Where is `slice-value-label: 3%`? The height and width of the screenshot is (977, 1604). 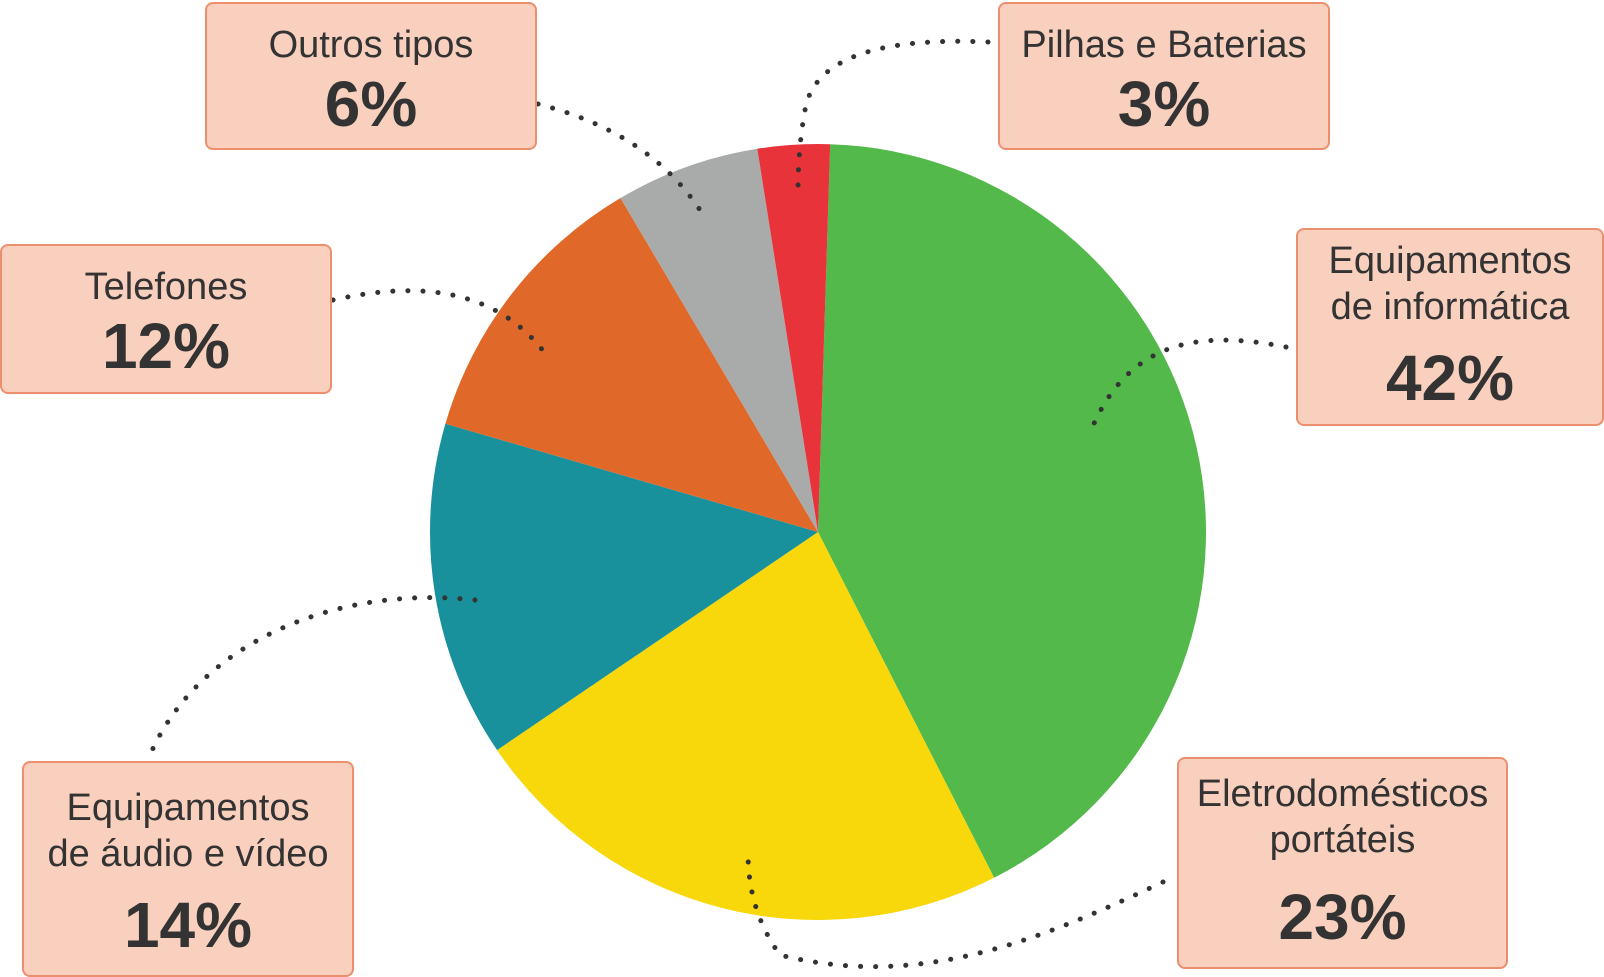
slice-value-label: 3% is located at coordinates (1164, 104).